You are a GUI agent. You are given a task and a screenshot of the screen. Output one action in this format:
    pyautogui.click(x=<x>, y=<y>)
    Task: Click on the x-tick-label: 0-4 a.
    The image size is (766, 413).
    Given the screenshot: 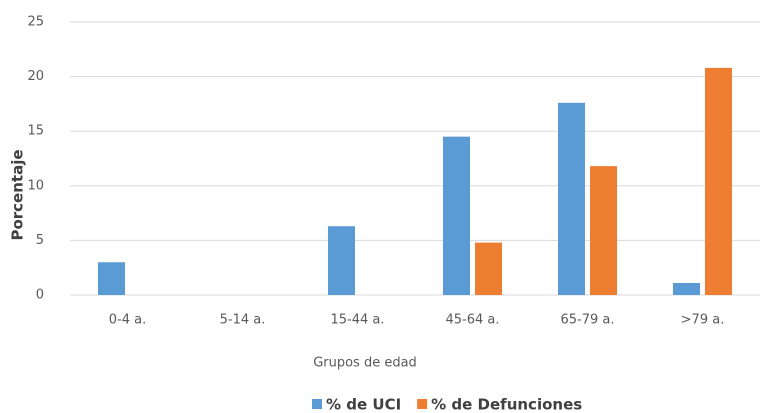 What is the action you would take?
    pyautogui.click(x=127, y=320)
    